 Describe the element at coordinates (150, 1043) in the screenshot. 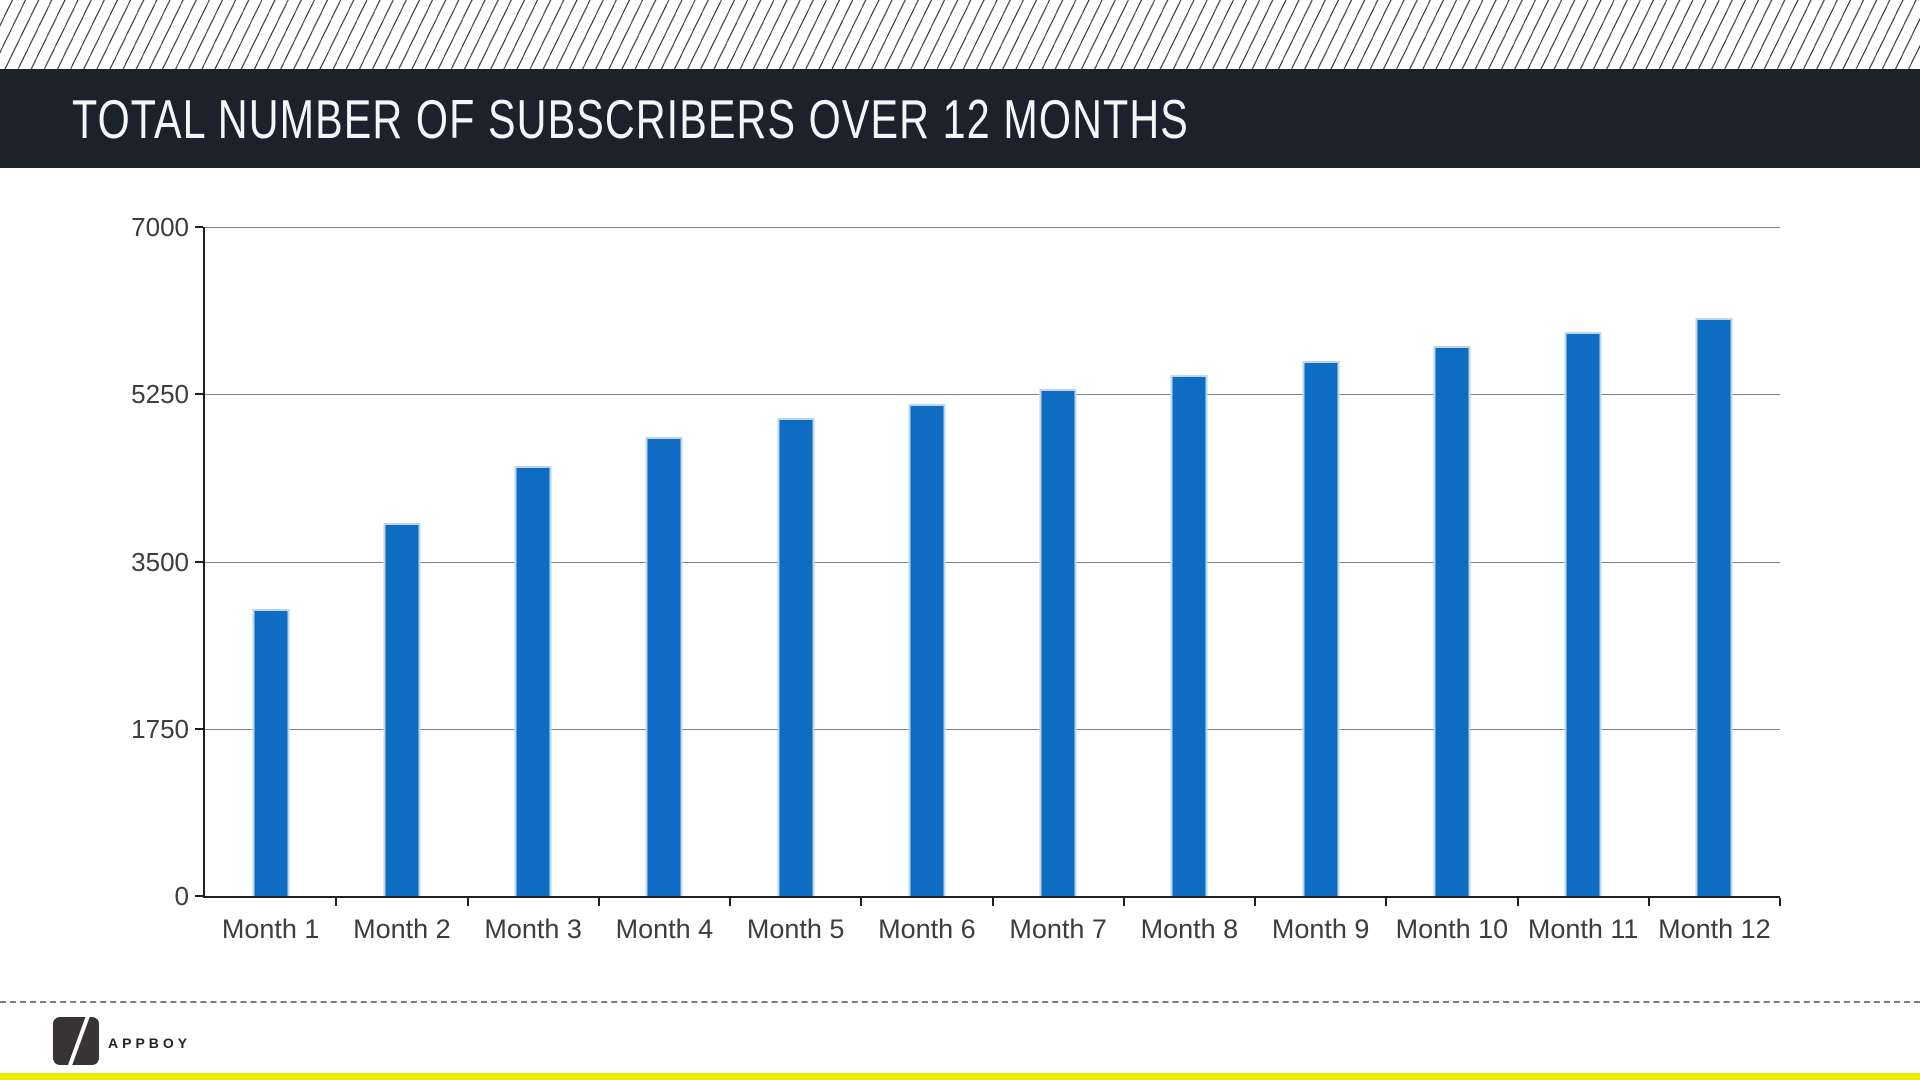

I see `brand-name: APPBOY` at that location.